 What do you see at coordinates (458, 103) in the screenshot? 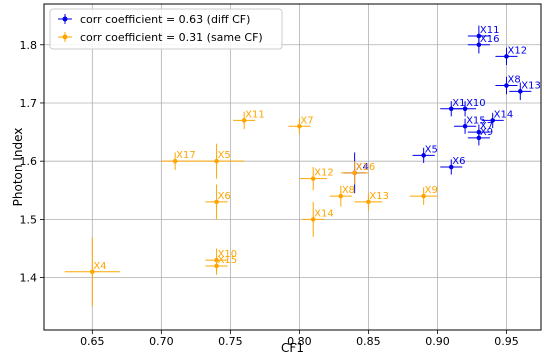
I see `point-label: X1` at bounding box center [458, 103].